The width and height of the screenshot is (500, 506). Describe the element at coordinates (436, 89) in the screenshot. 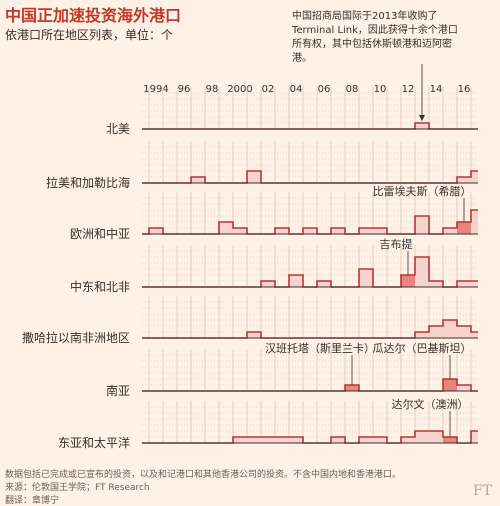

I see `x-tick-label-14: 14` at that location.